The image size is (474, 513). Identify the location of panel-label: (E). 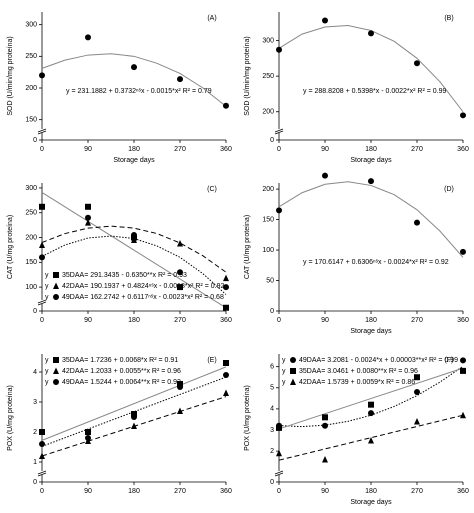
(211, 360).